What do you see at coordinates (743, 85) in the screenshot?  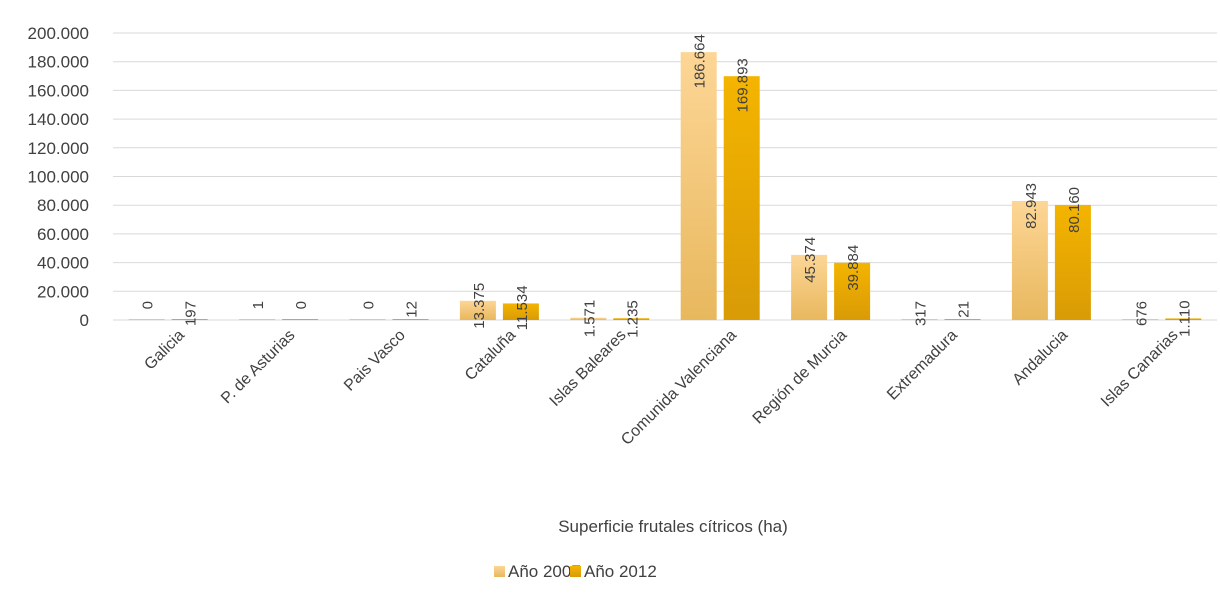 I see `data-label: 169.893` at bounding box center [743, 85].